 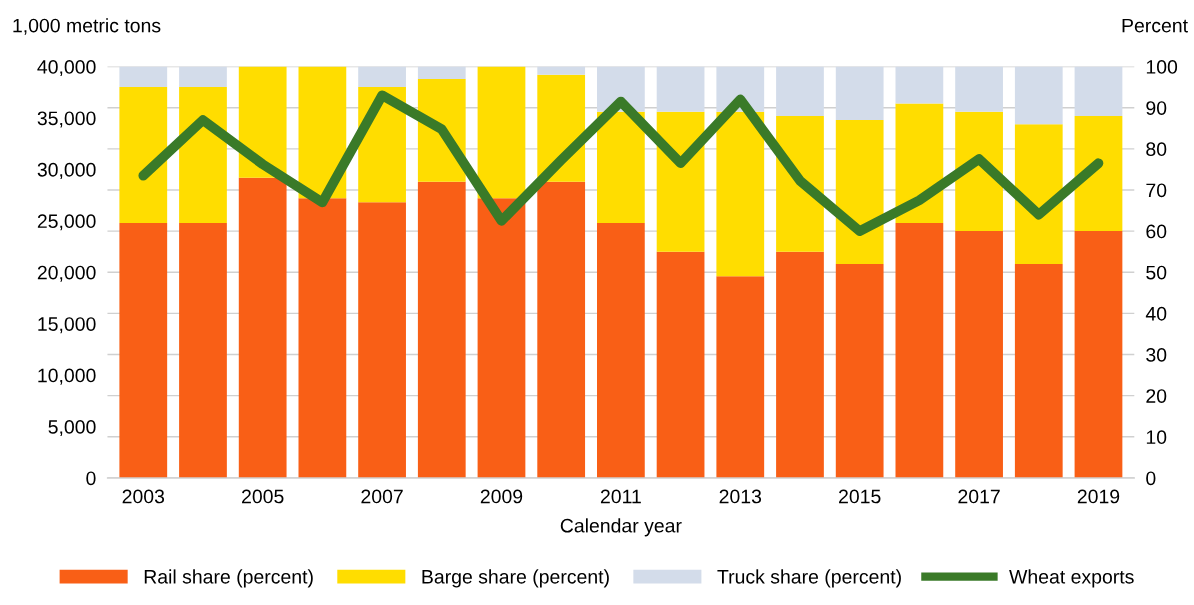 What do you see at coordinates (1156, 231) in the screenshot?
I see `y2-tick-label: 60` at bounding box center [1156, 231].